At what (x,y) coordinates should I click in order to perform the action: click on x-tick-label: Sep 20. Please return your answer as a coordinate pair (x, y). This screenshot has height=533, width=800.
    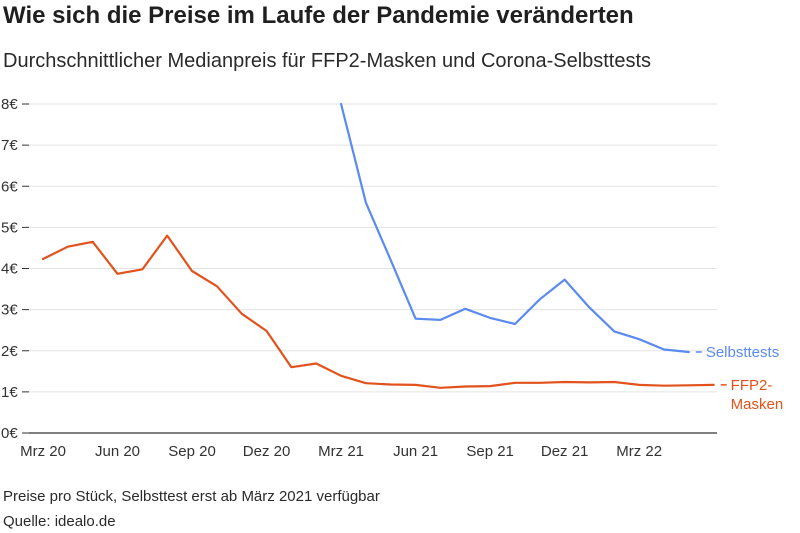
    Looking at the image, I should click on (192, 451).